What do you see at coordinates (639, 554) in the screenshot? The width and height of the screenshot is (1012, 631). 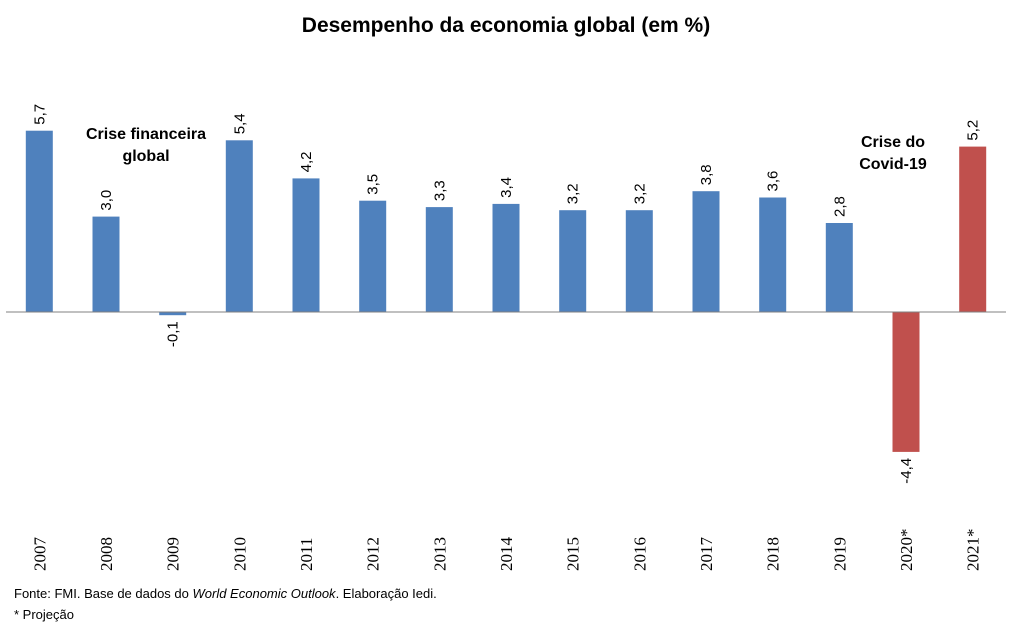 I see `category-label-2016: 2016` at bounding box center [639, 554].